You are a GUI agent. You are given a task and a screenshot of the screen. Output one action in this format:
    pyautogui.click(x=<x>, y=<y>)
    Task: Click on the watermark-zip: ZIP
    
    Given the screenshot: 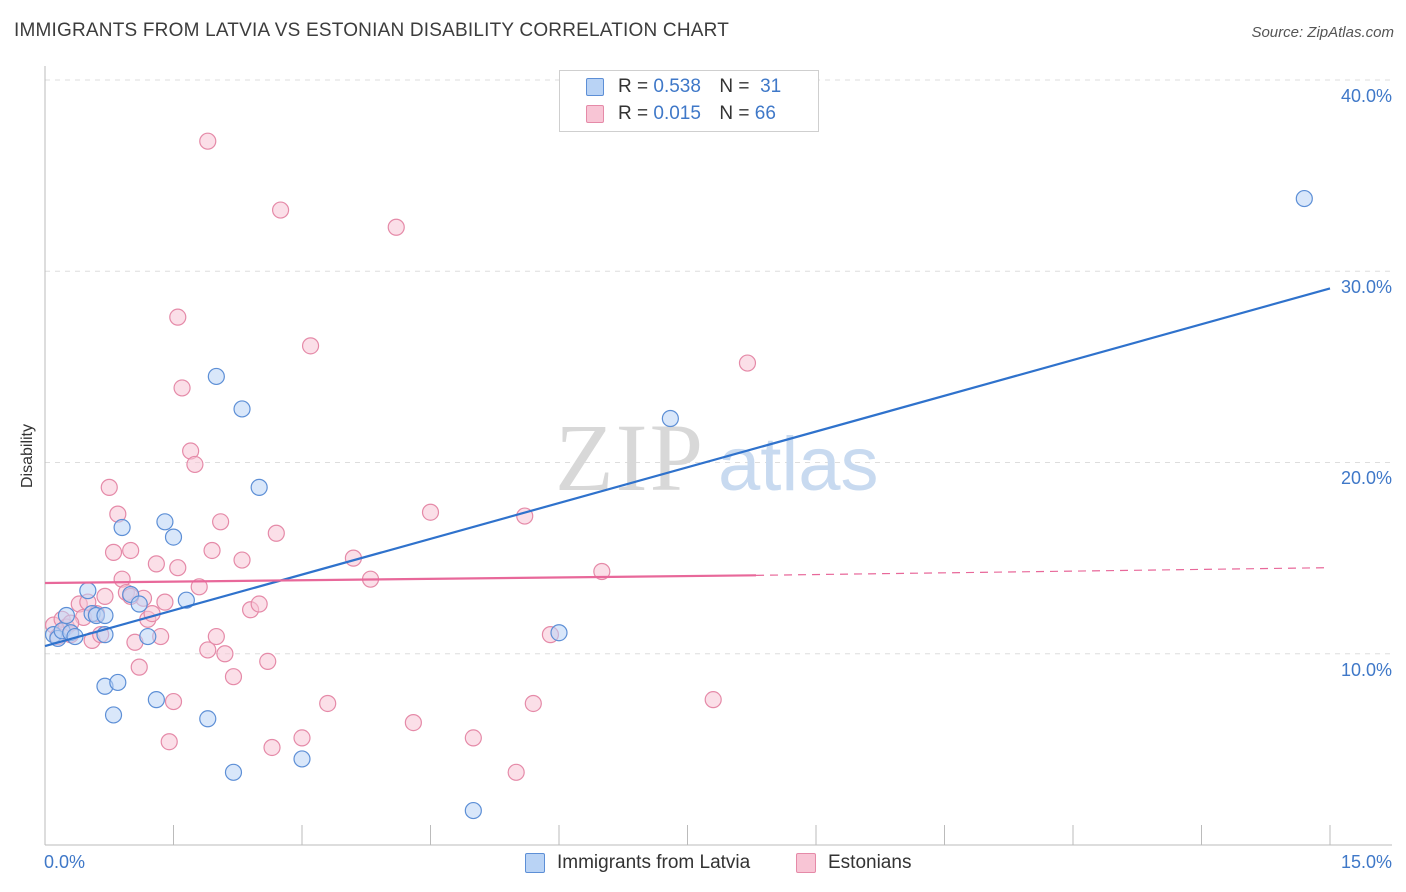 What is the action you would take?
    pyautogui.click(x=630, y=457)
    